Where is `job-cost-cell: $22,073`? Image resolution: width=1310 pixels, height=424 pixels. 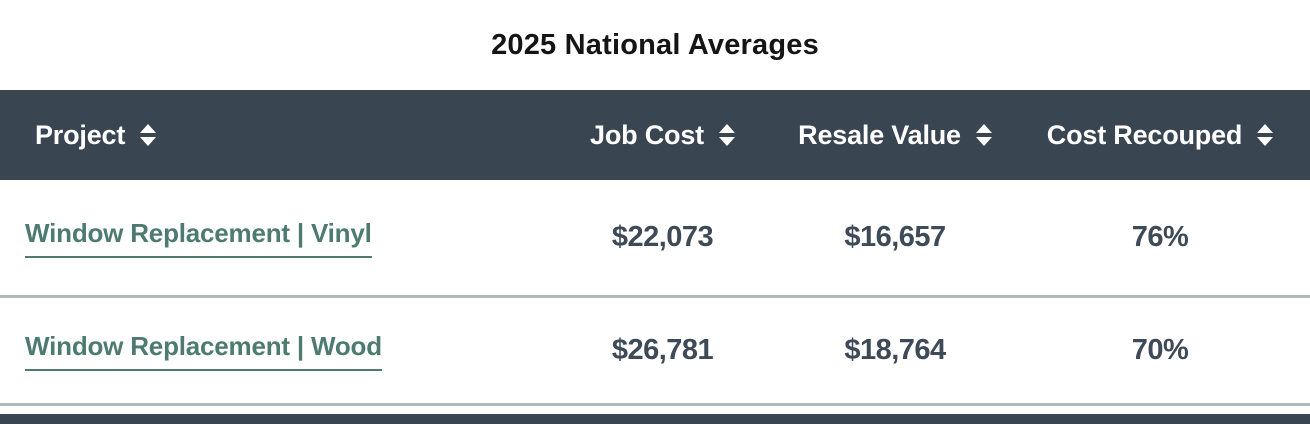 job-cost-cell: $22,073 is located at coordinates (662, 237).